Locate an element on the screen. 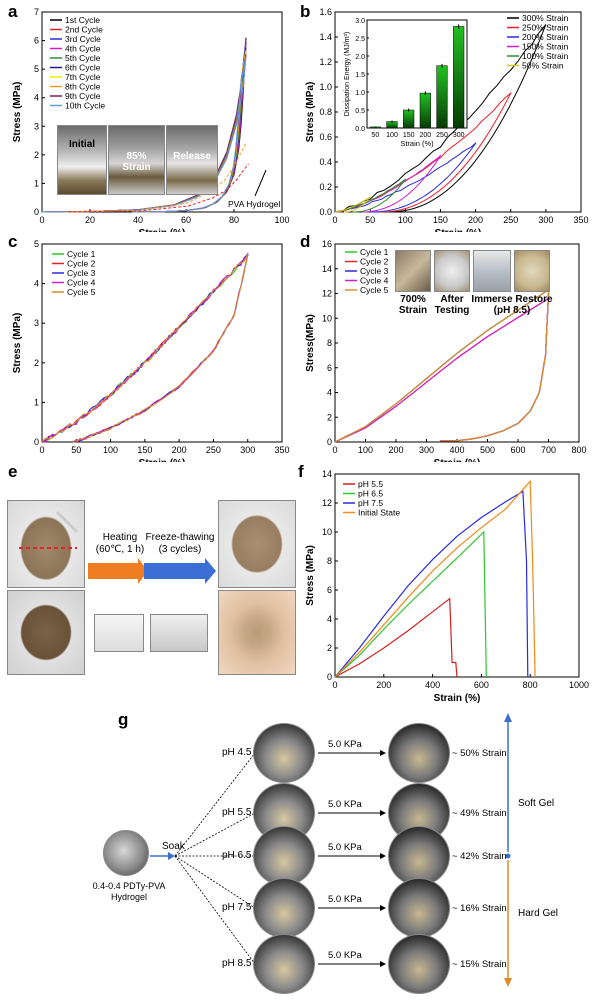 The width and height of the screenshot is (594, 1000). y-tick-label: 16 is located at coordinates (327, 244).